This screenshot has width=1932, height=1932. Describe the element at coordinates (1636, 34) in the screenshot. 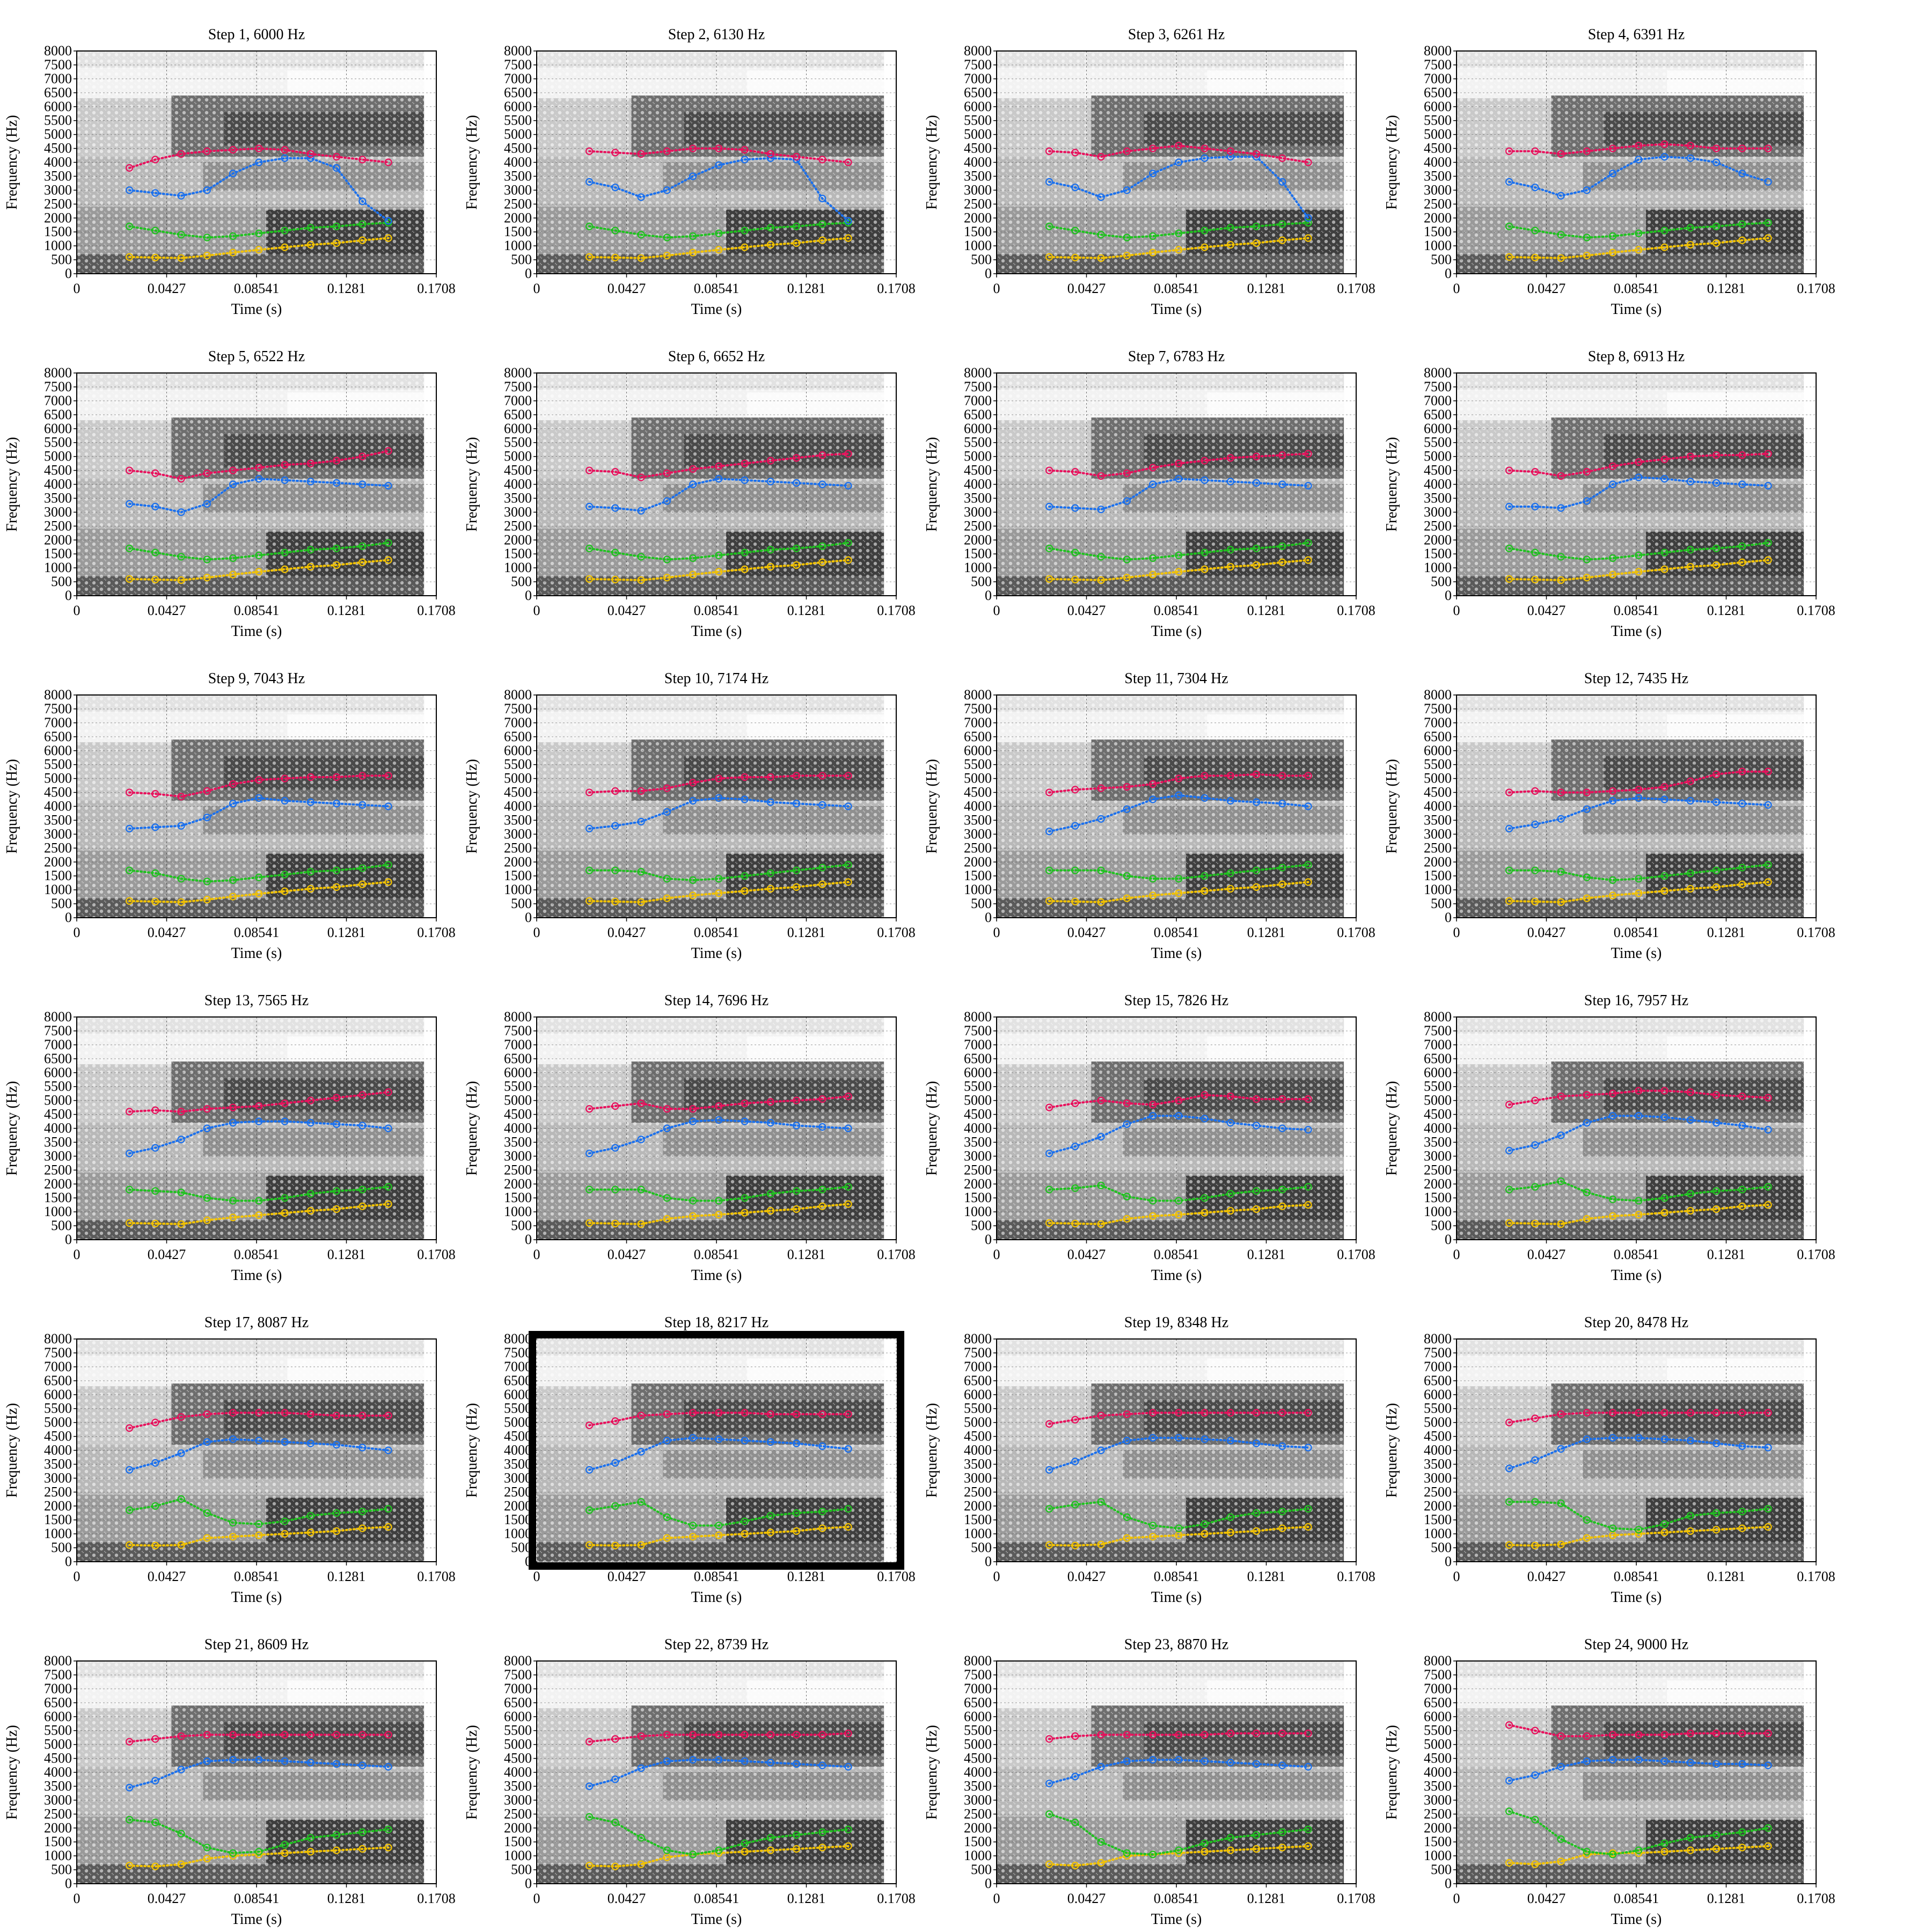

I see `panel-title: Step 4, 6391 Hz` at that location.